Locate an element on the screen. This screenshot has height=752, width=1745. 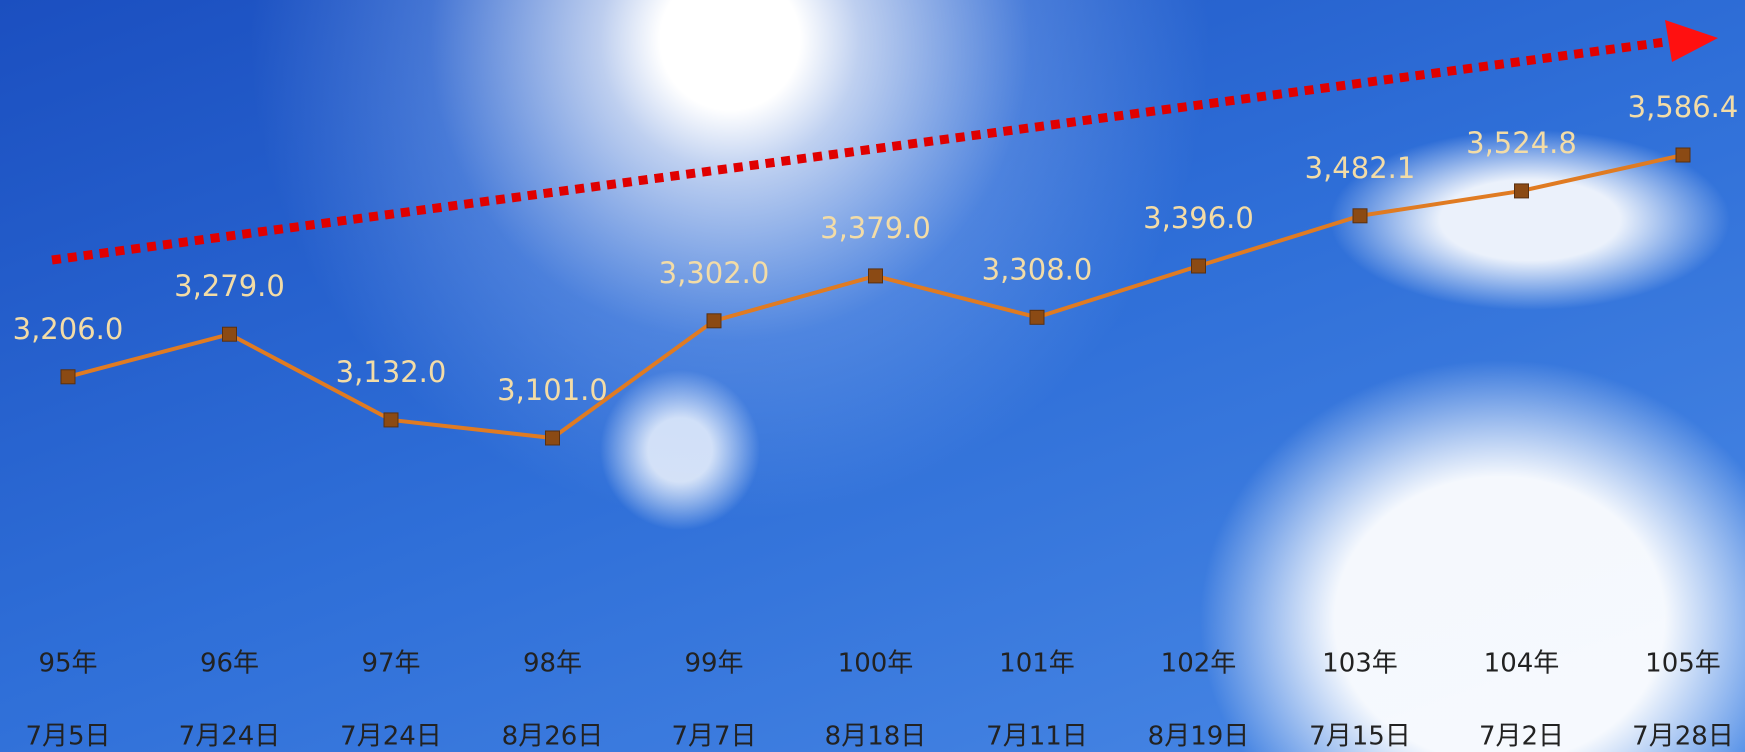
x-tick-label: 99年 is located at coordinates (713, 664).